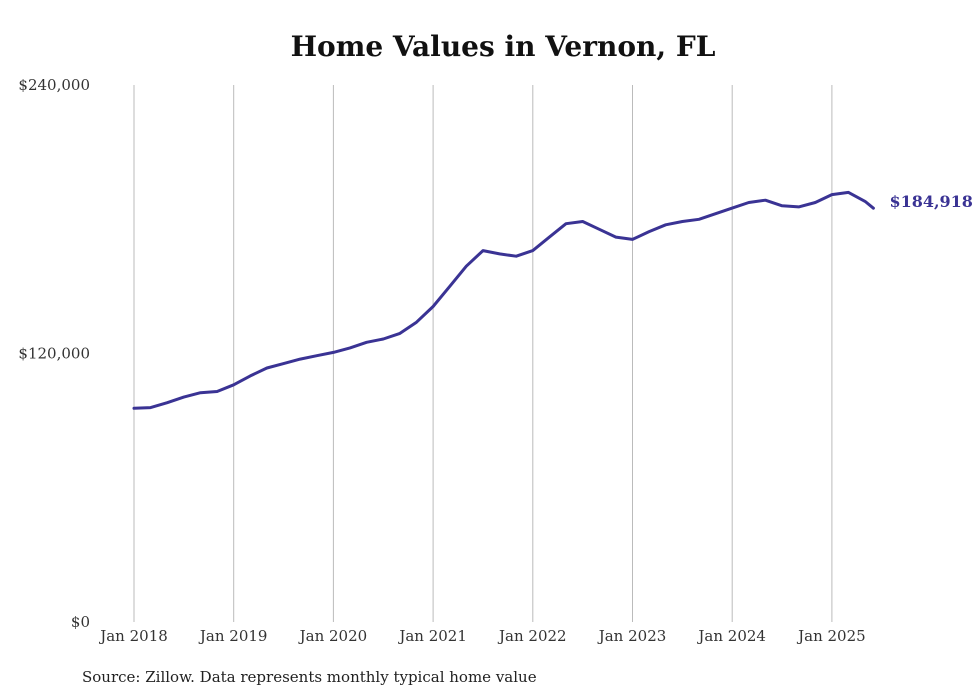 The height and width of the screenshot is (699, 980). Describe the element at coordinates (632, 636) in the screenshot. I see `x-tick-label: Jan 2023` at that location.